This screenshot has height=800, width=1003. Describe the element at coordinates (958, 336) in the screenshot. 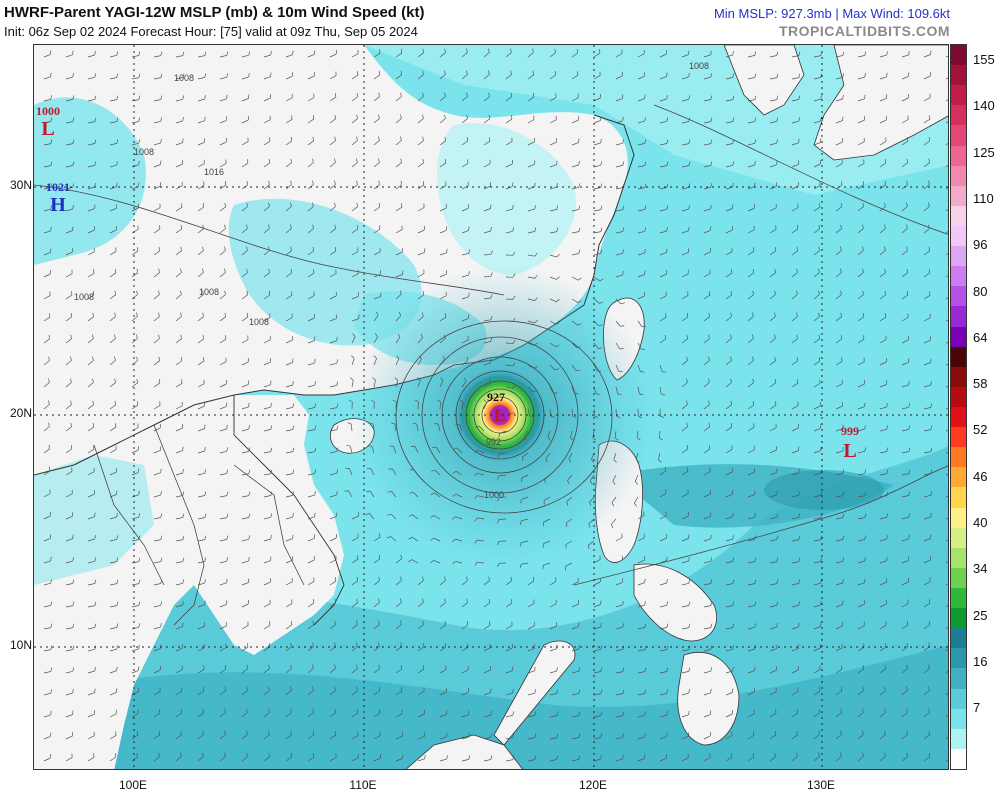

I see `colorbar-segment` at that location.